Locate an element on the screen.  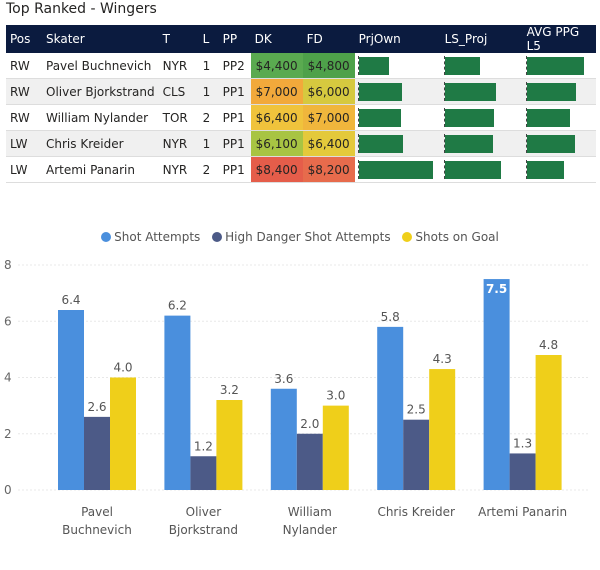
table-row: RW Pavel Buchnevich NYR 1 PP2 $4,400 $4,800 is located at coordinates (301, 66).